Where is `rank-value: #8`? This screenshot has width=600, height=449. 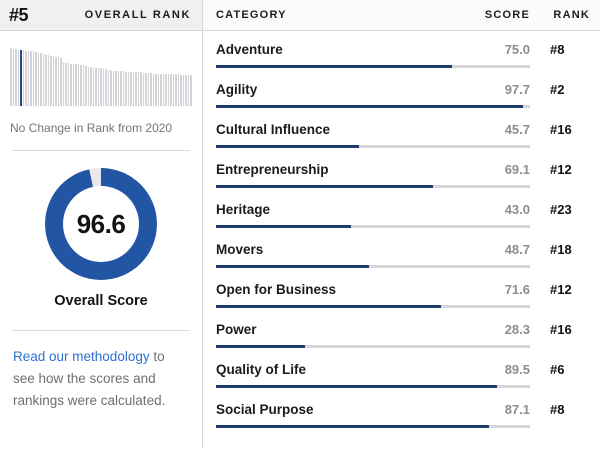
rank-value: #8 is located at coordinates (557, 49).